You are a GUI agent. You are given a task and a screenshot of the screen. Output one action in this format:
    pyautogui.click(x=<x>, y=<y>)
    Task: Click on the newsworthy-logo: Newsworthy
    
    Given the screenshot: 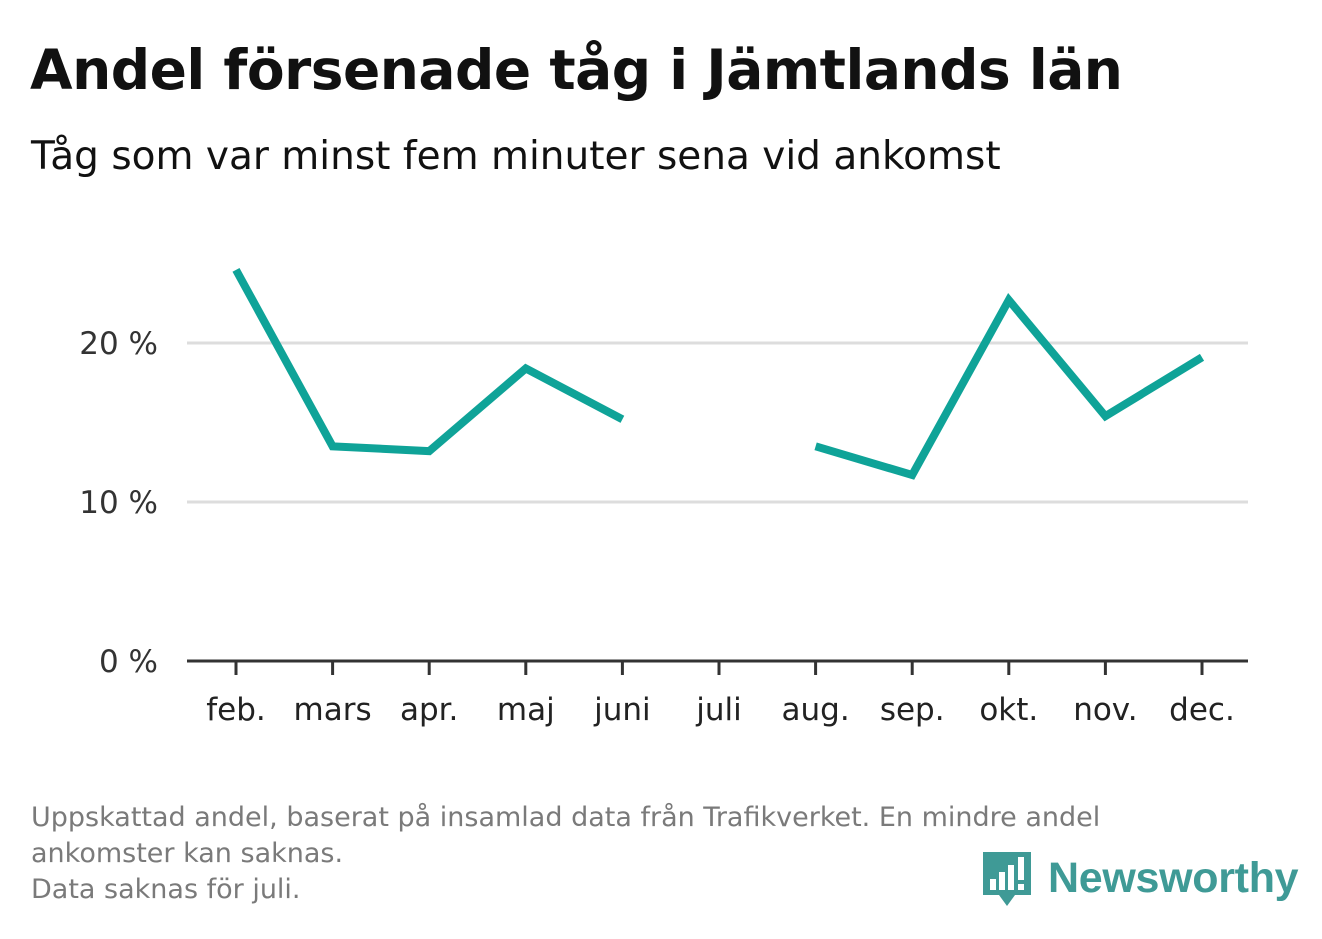 What is the action you would take?
    pyautogui.click(x=1139, y=878)
    